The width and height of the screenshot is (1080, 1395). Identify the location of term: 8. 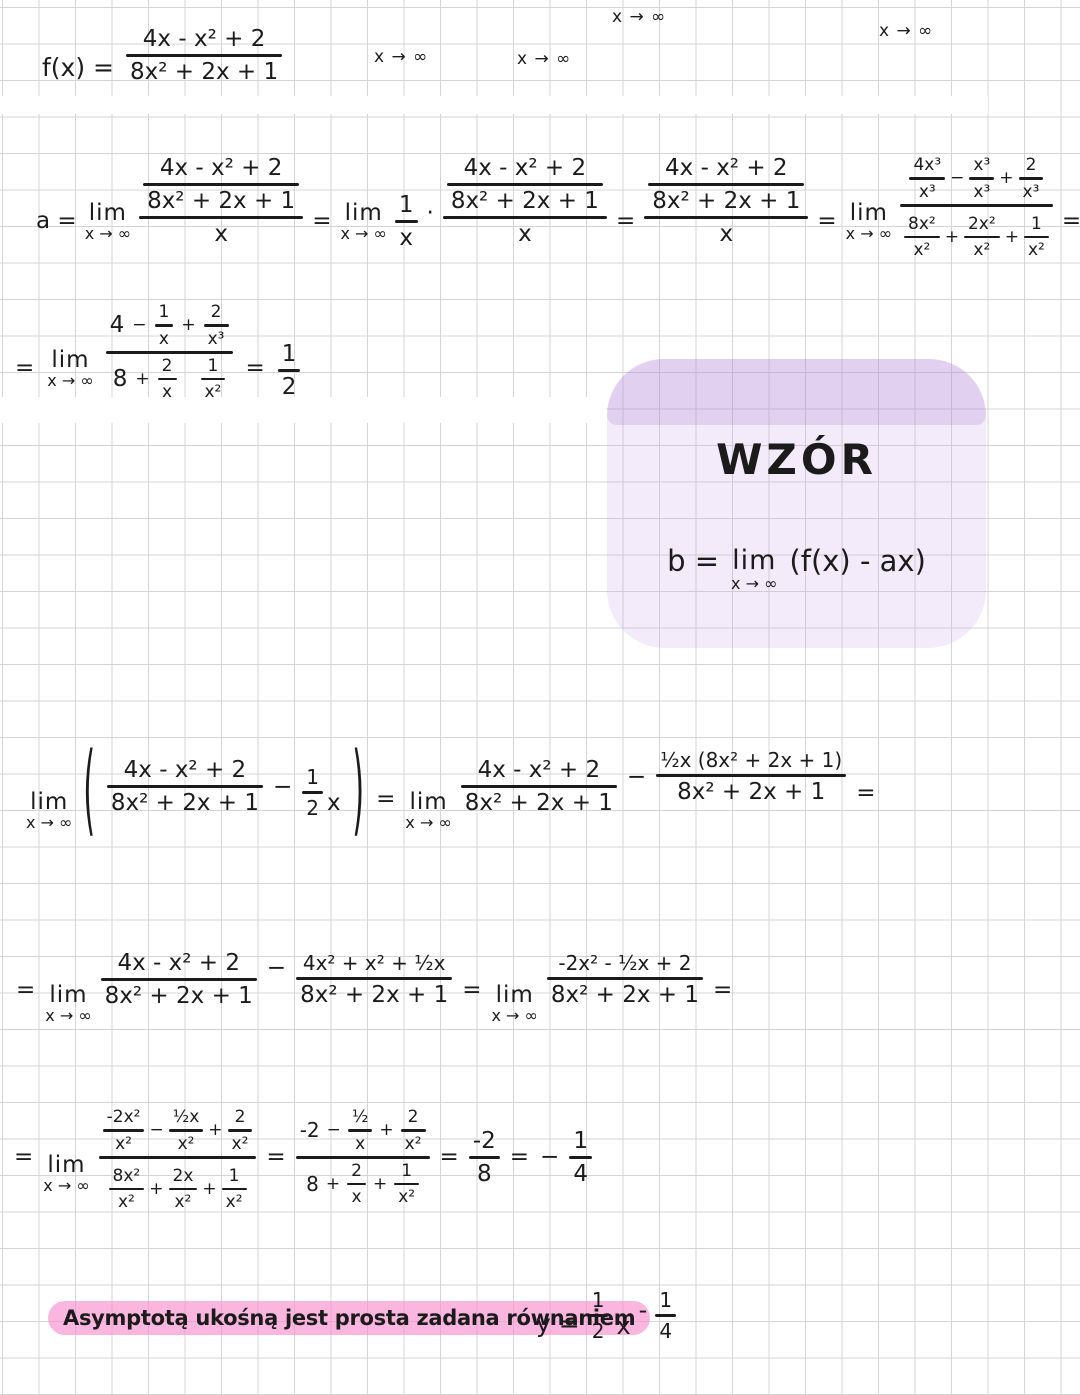
(312, 1183).